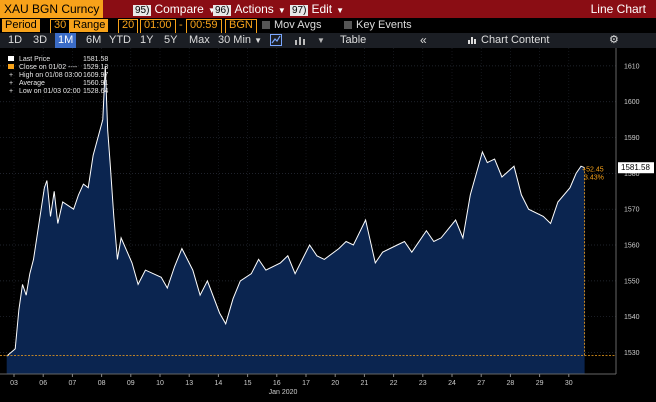 The height and width of the screenshot is (402, 656). What do you see at coordinates (335, 383) in the screenshot?
I see `x-tick-label: 20` at bounding box center [335, 383].